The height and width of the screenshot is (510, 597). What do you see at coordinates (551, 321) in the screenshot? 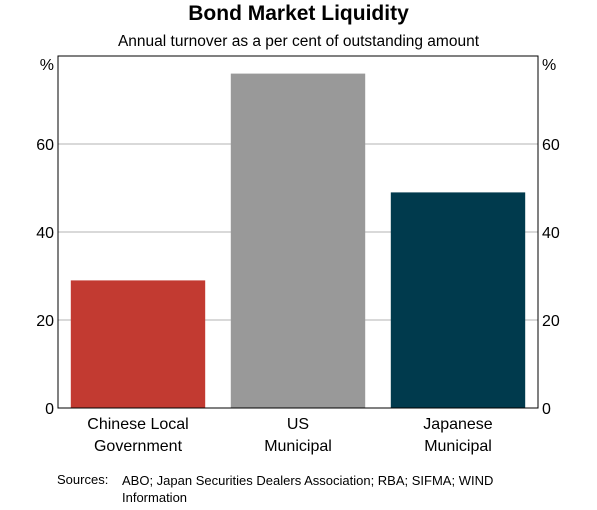
I see `y-tick-label-right: 20` at bounding box center [551, 321].